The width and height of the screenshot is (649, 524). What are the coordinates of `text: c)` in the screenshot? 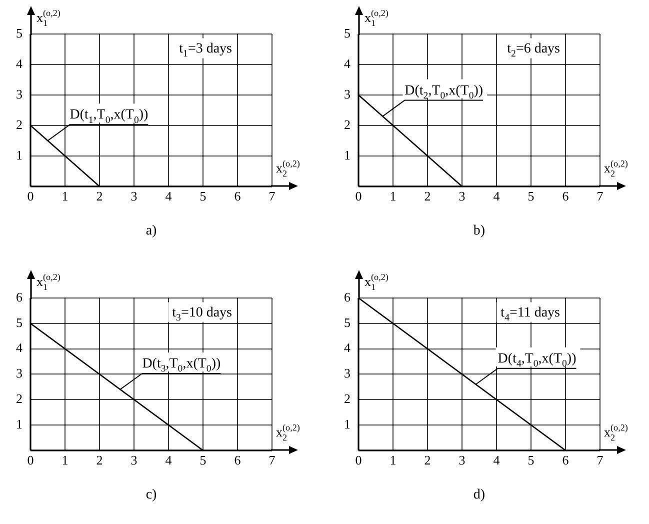 It's located at (152, 494).